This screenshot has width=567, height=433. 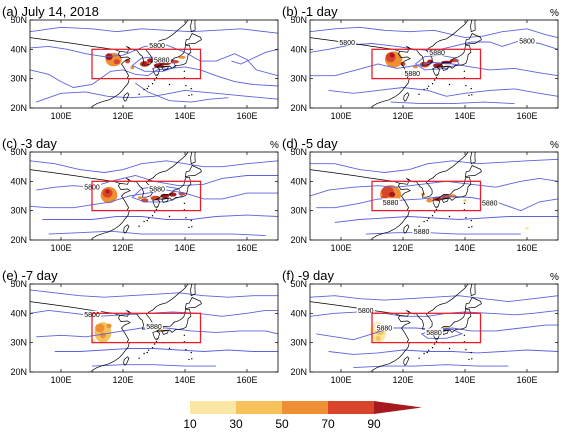 I want to click on map-content: 5800 5880, so click(x=154, y=64).